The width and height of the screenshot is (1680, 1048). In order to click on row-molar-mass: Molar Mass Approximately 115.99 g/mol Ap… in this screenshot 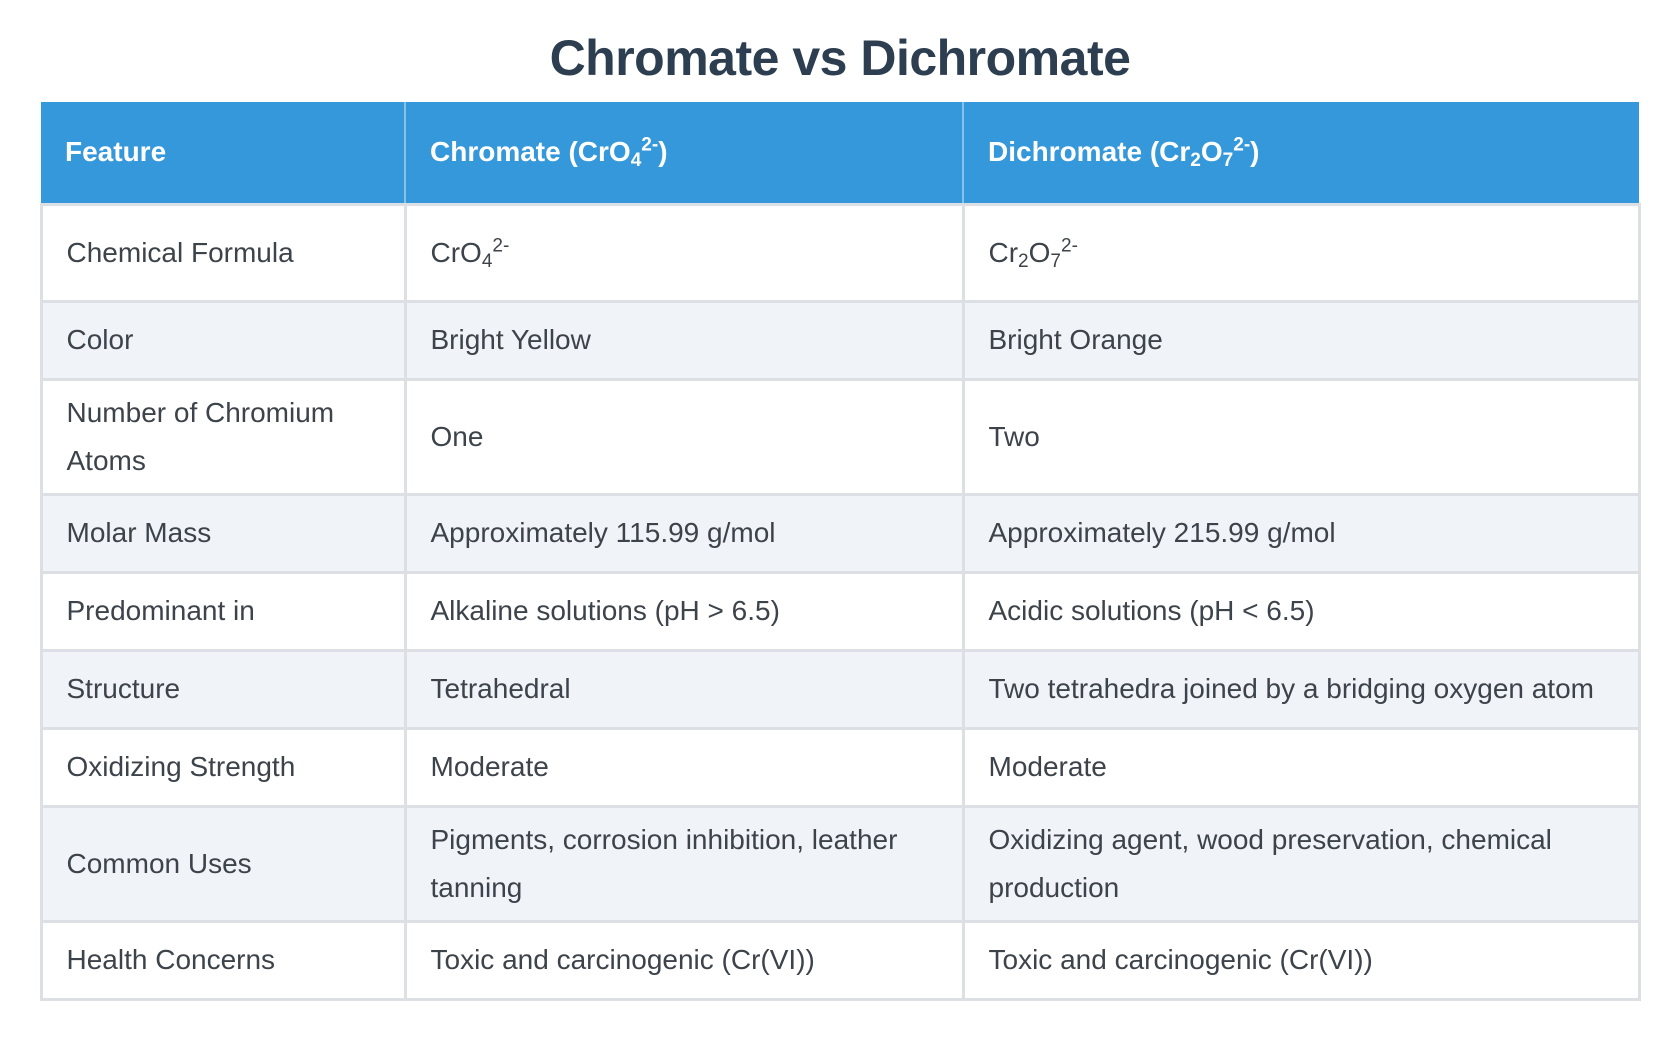, I will do `click(840, 533)`.